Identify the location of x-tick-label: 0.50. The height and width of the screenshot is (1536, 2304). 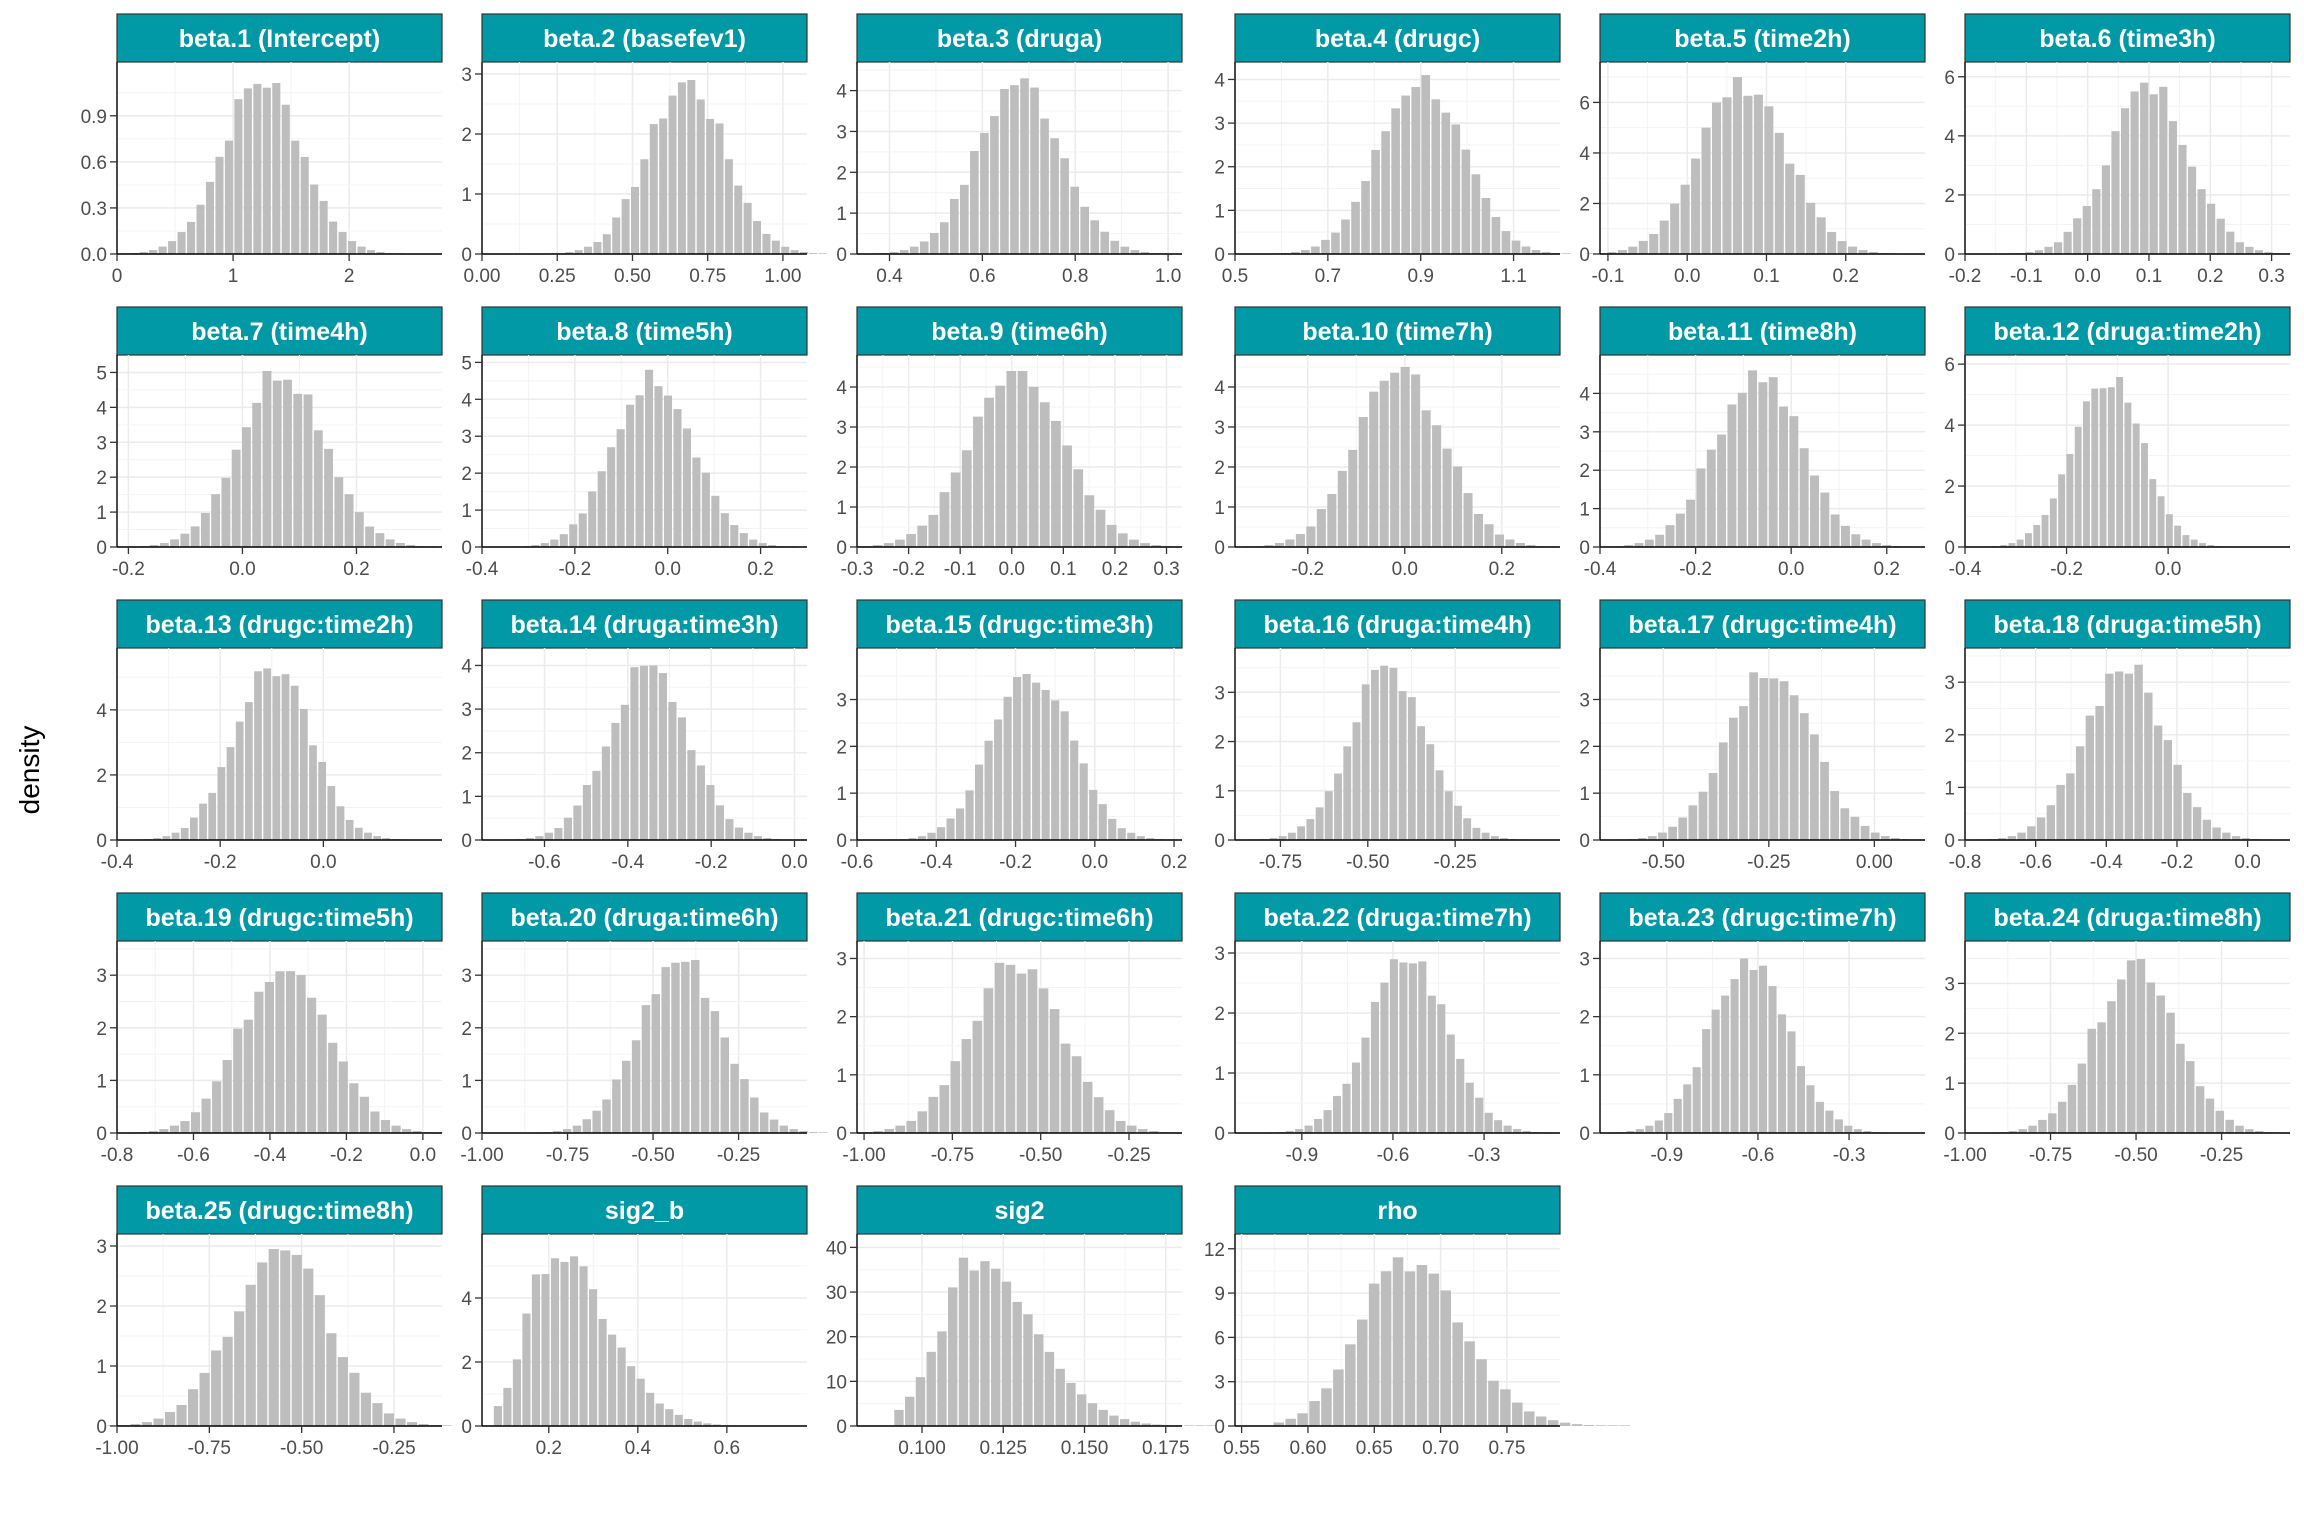
(632, 276).